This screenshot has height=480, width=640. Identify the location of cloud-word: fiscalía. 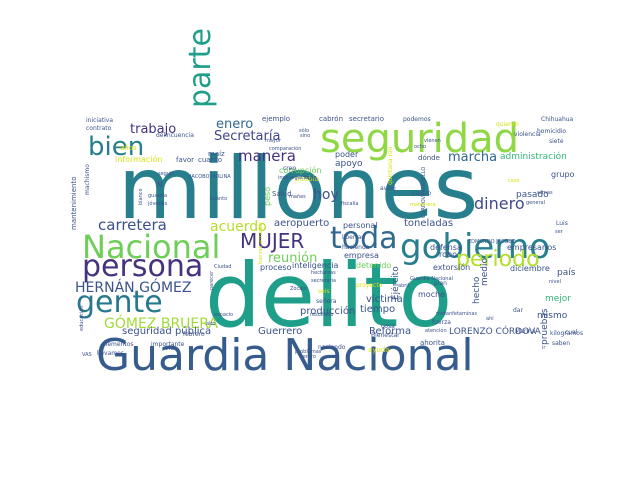
(349, 203).